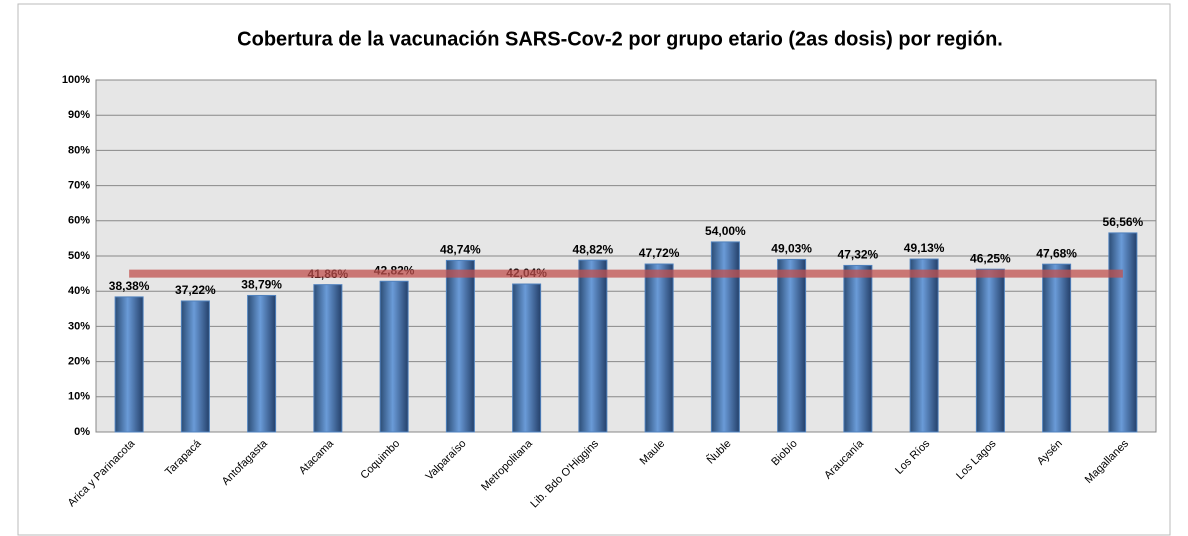  I want to click on value-label: 37,22%, so click(195, 290).